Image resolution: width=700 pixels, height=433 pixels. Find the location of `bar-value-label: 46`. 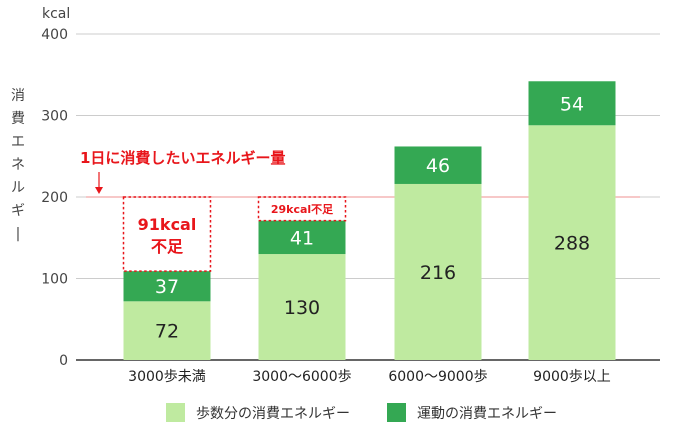

bar-value-label: 46 is located at coordinates (438, 166).